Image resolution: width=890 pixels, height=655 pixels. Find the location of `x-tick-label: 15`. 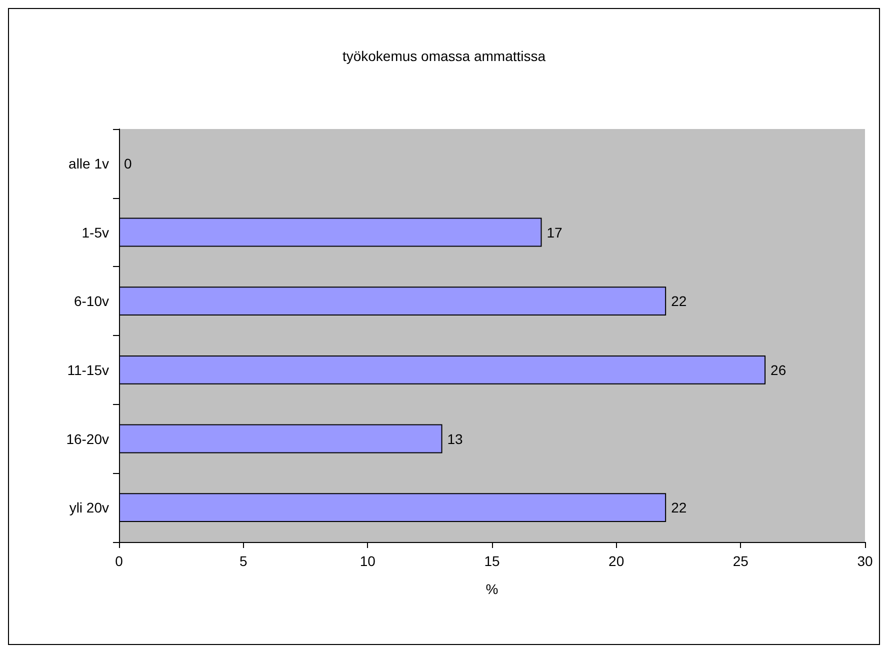

x-tick-label: 15 is located at coordinates (492, 561).